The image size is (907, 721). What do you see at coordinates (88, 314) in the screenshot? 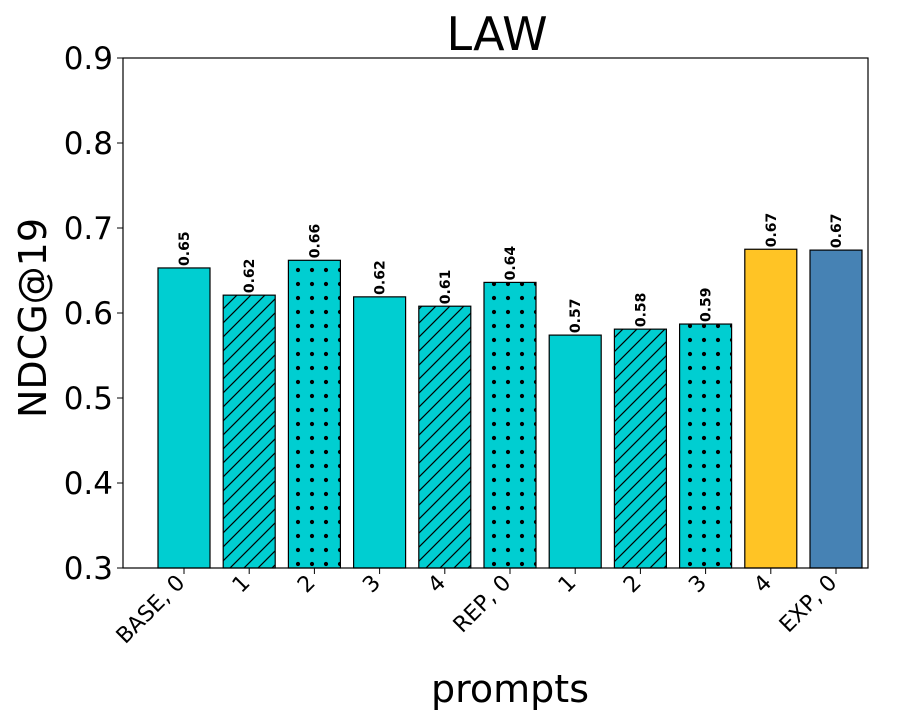
I see `y-tick-label: 0.6` at bounding box center [88, 314].